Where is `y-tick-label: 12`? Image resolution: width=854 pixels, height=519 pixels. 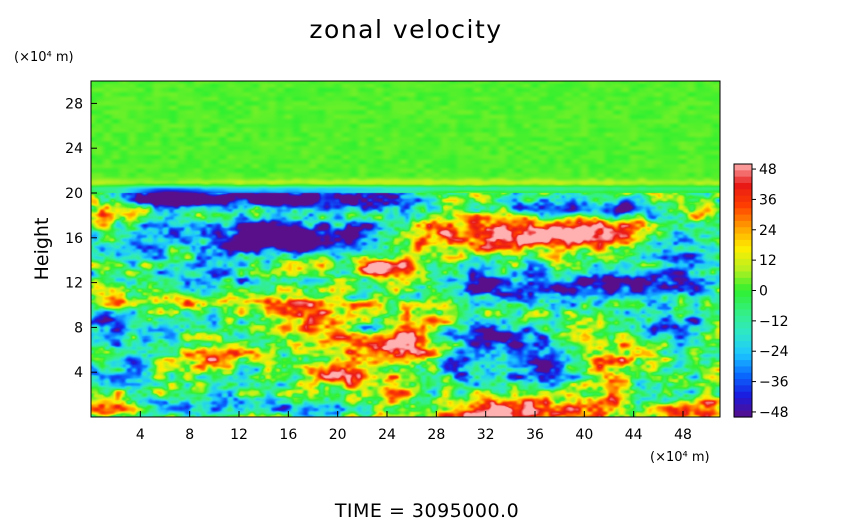
y-tick-label: 12 is located at coordinates (74, 284).